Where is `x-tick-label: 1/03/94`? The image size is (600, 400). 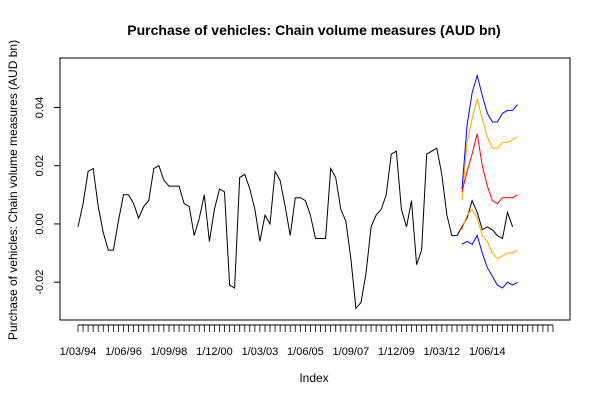 x-tick-label: 1/03/94 is located at coordinates (78, 352).